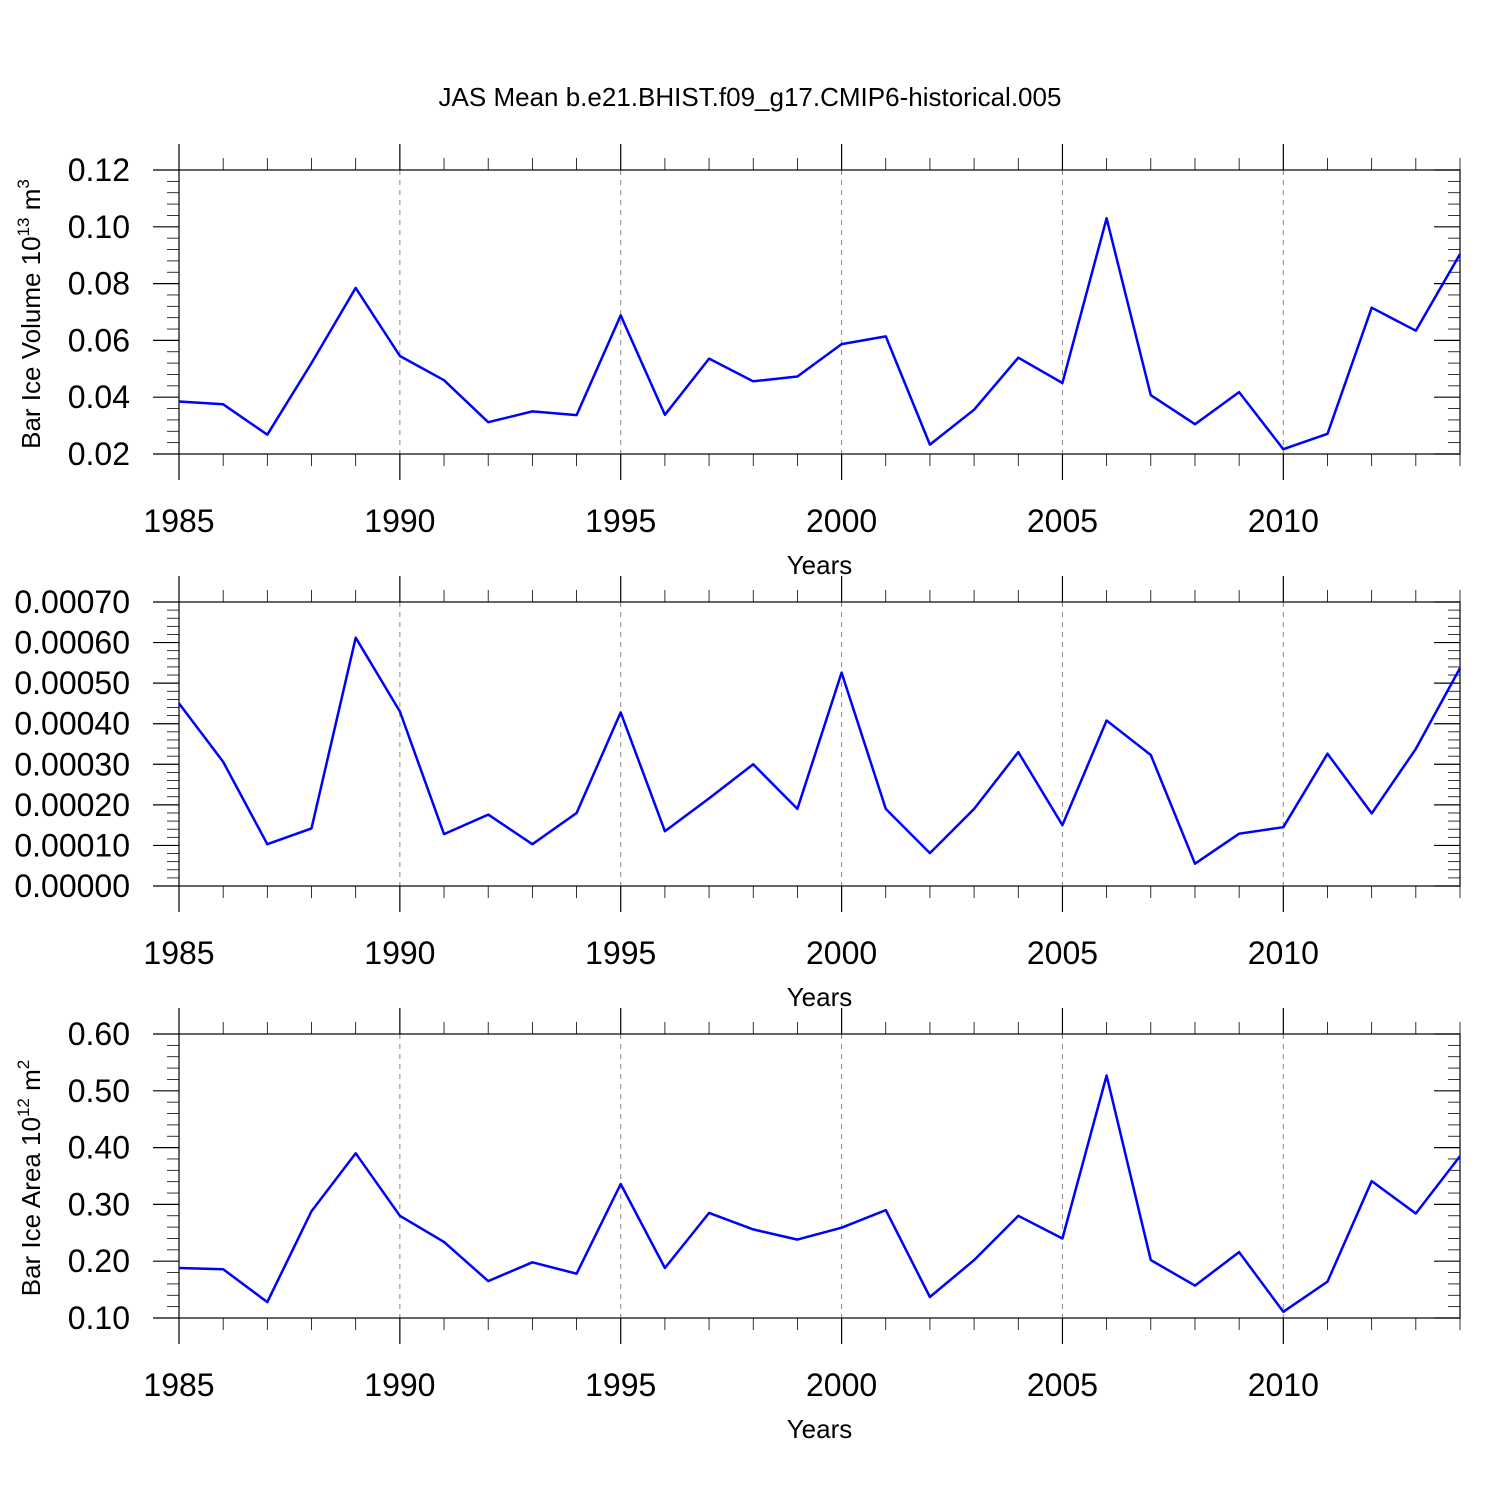 The width and height of the screenshot is (1500, 1500). Describe the element at coordinates (31, 342) in the screenshot. I see `y-axis-label-text: Bar Ice Volume 10` at that location.